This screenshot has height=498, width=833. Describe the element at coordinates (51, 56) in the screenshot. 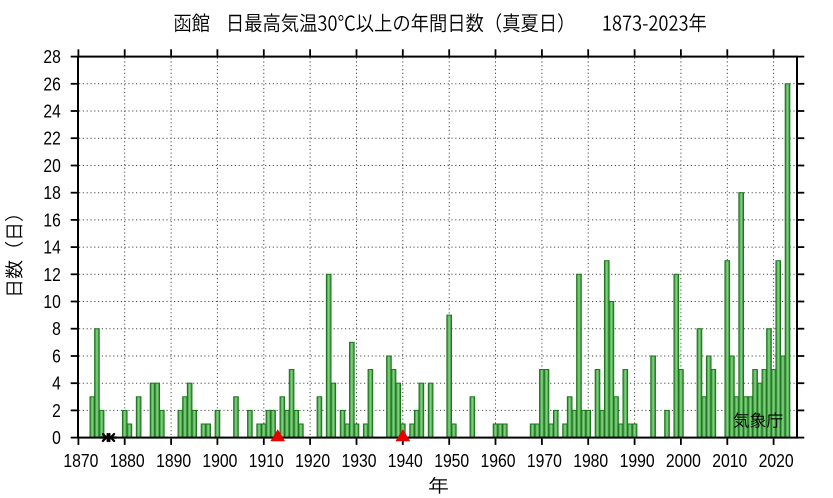

I see `svg-text: 28` at that location.